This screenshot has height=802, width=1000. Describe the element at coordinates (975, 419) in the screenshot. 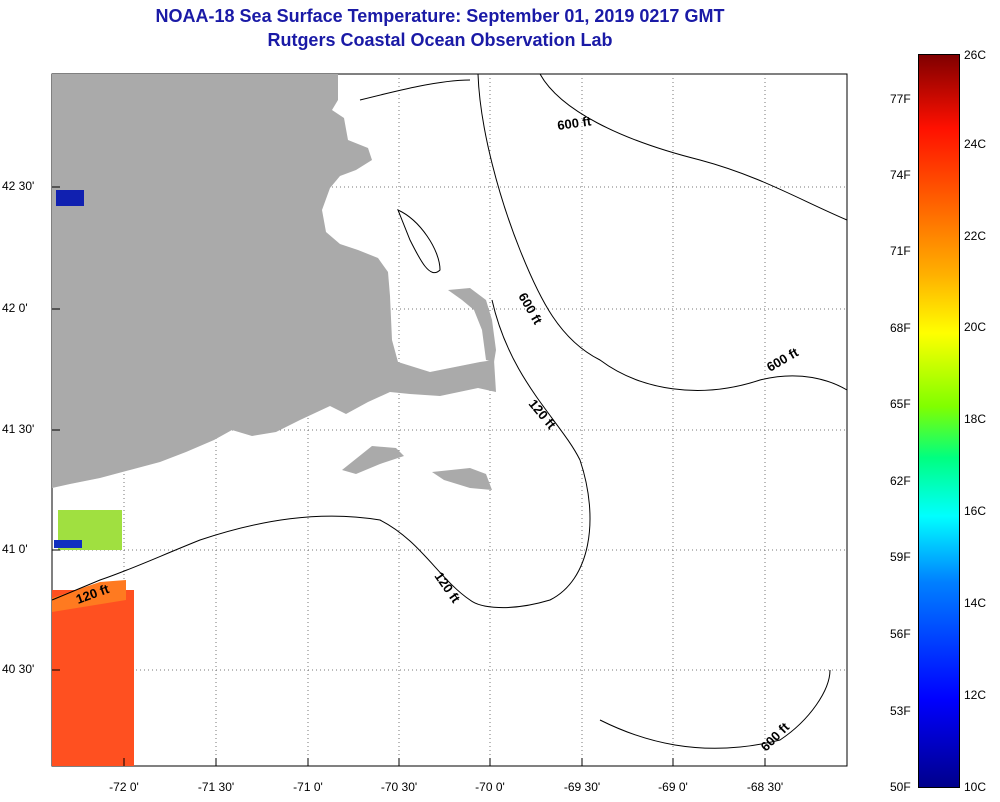

I see `colorbar-c-label: 18C` at that location.